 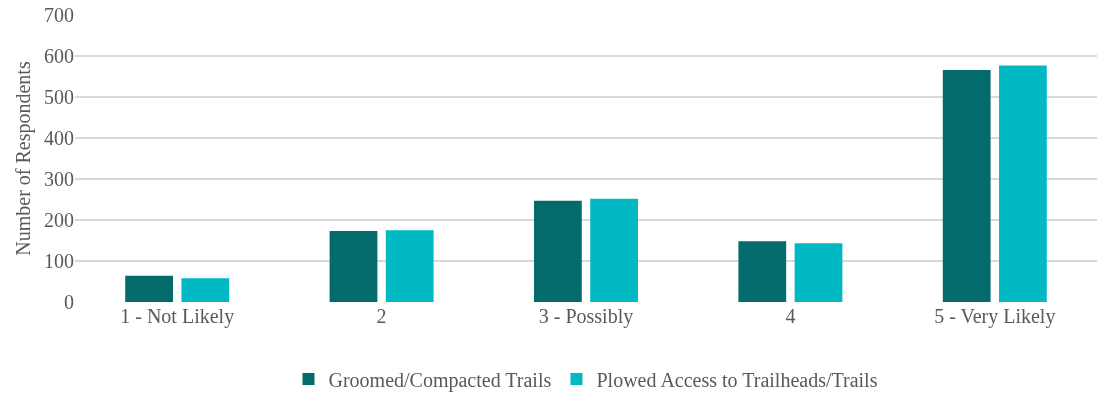 What do you see at coordinates (69, 302) in the screenshot?
I see `y-tick-label: 0` at bounding box center [69, 302].